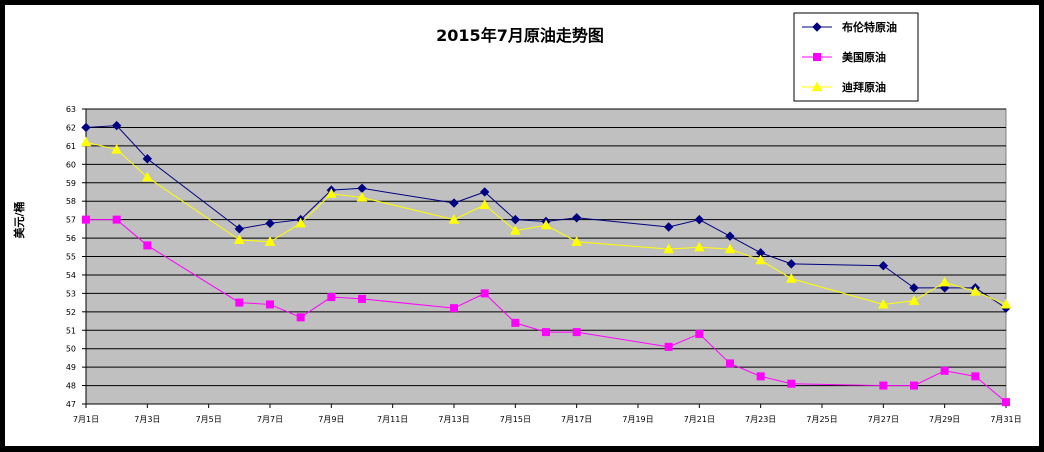  Describe the element at coordinates (71, 404) in the screenshot. I see `y-tick-label: 47` at that location.